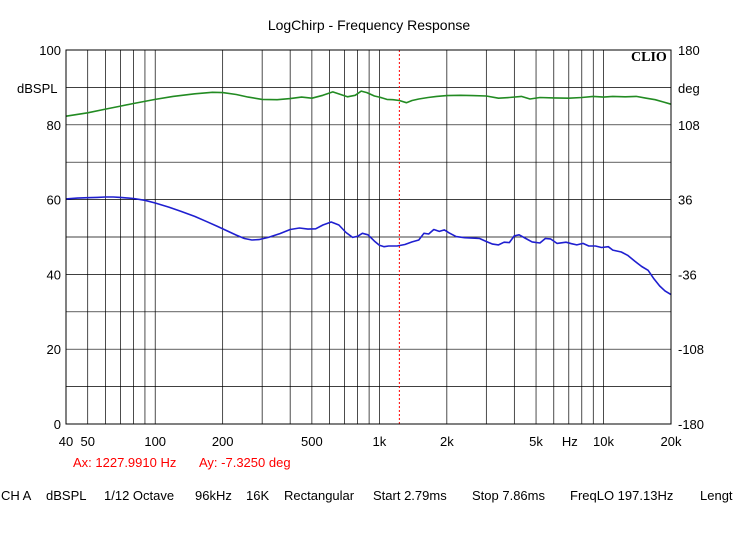  What do you see at coordinates (689, 88) in the screenshot?
I see `right-axis-unit: deg` at bounding box center [689, 88].